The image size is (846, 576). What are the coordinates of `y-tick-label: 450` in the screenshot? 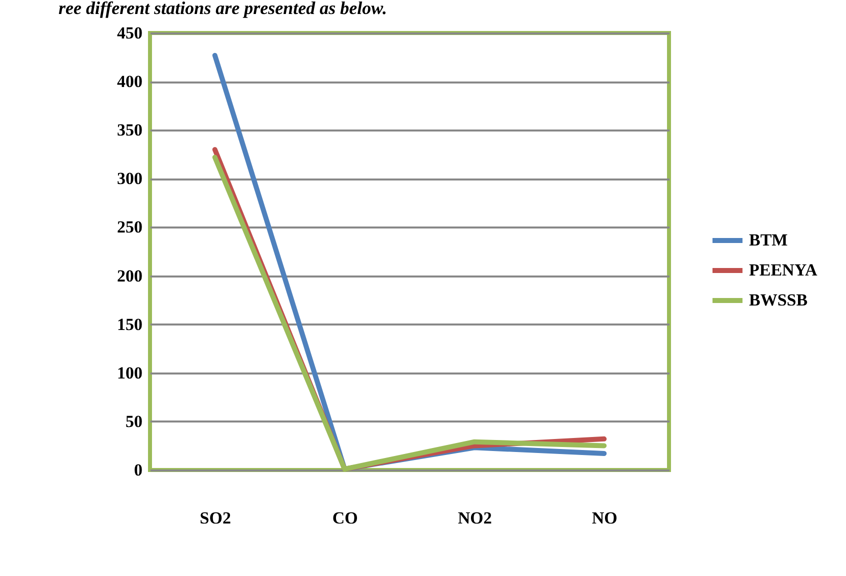 It's located at (129, 33).